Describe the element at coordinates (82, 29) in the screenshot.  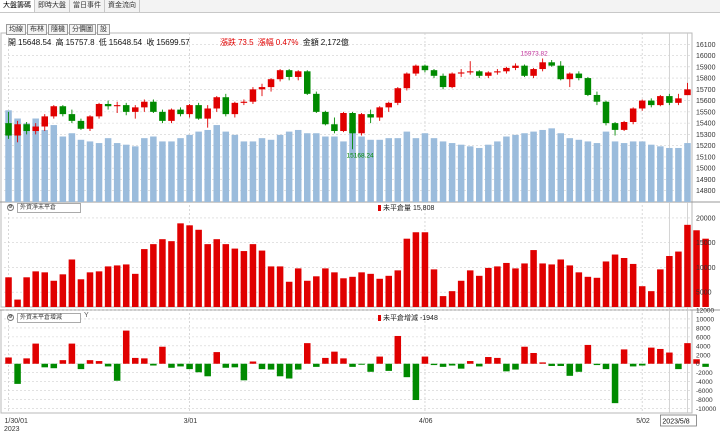
I see `volume-profile-button: 分價圖` at that location.